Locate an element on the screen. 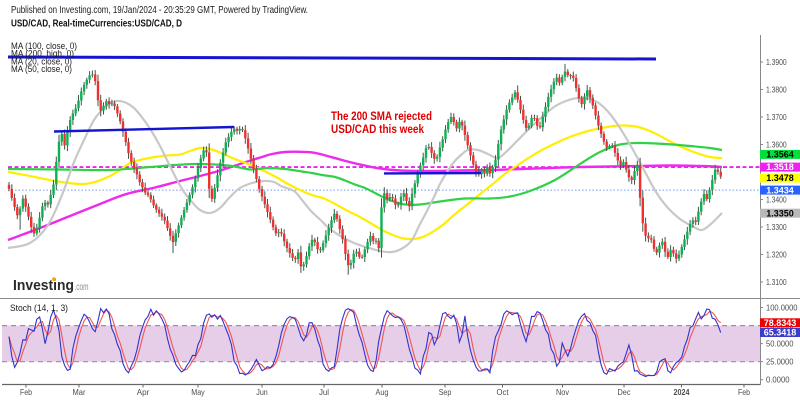 The image size is (800, 405). svg-text: 2024 is located at coordinates (682, 392).